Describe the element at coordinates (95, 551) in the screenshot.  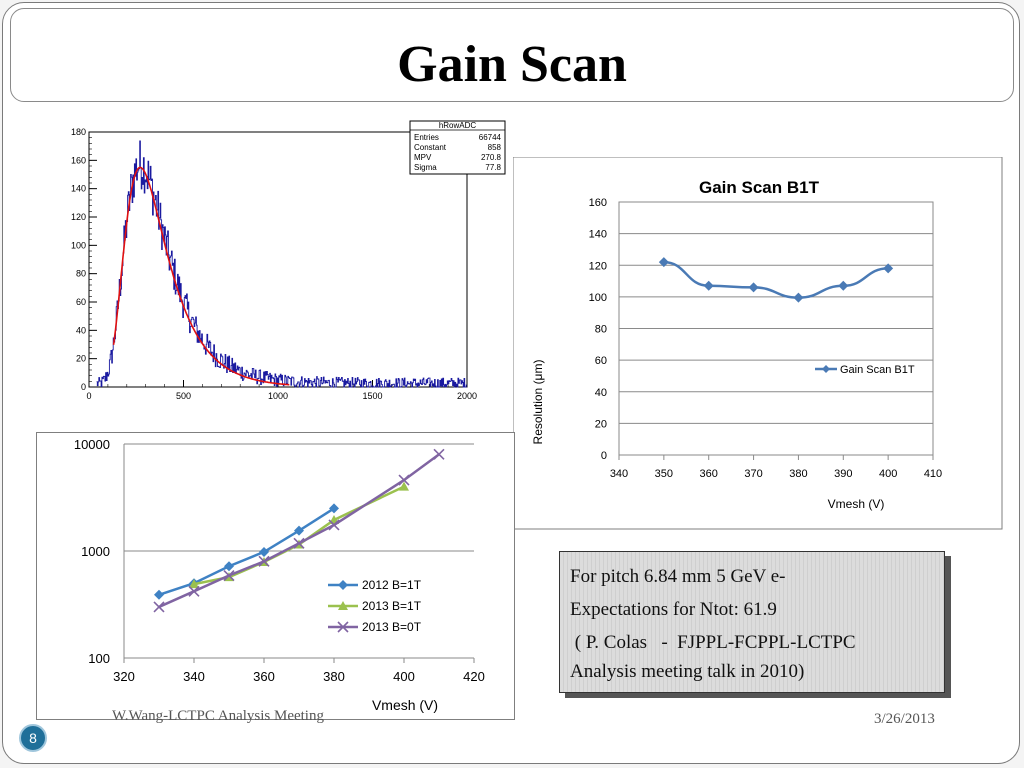
I see `y-tick-label: 1000` at that location.